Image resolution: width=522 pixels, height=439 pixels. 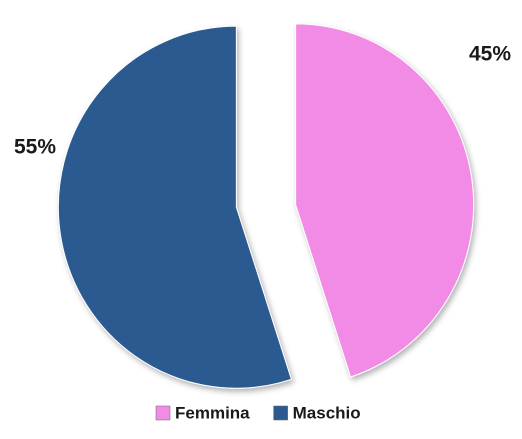 What do you see at coordinates (258, 412) in the screenshot?
I see `legend: Femmina Maschio` at bounding box center [258, 412].